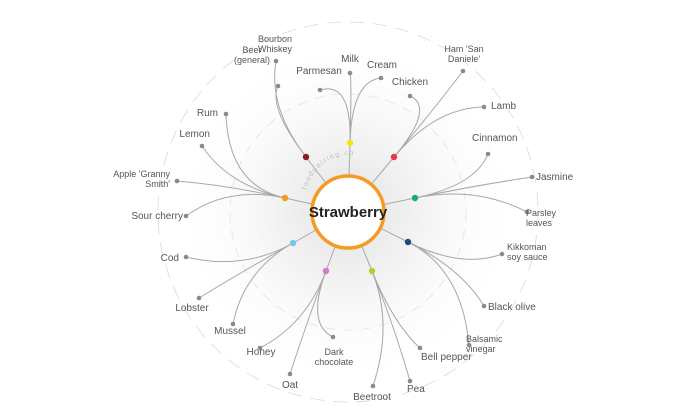 This screenshot has width=690, height=420. What do you see at coordinates (469, 345) in the screenshot?
I see `ingredient-dot-balsamic` at bounding box center [469, 345].